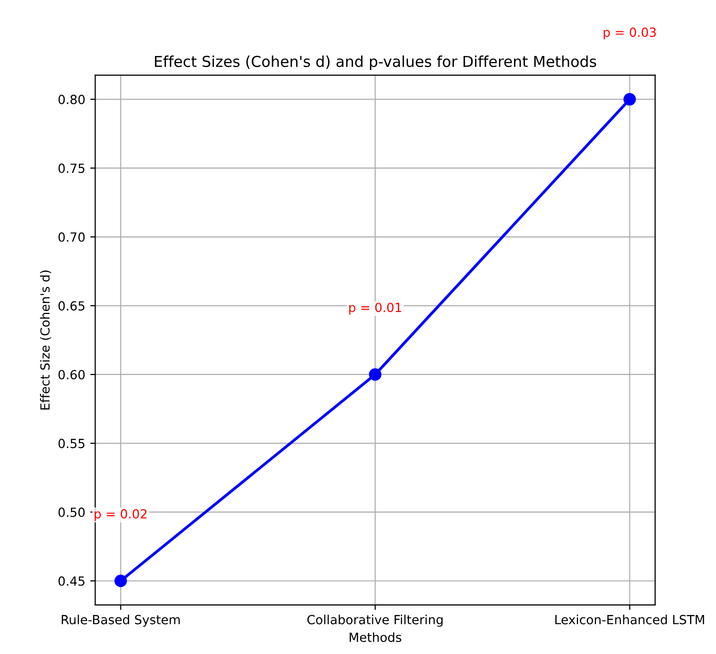 The image size is (716, 654). What do you see at coordinates (71, 237) in the screenshot?
I see `y-tick-label: 0.70` at bounding box center [71, 237].